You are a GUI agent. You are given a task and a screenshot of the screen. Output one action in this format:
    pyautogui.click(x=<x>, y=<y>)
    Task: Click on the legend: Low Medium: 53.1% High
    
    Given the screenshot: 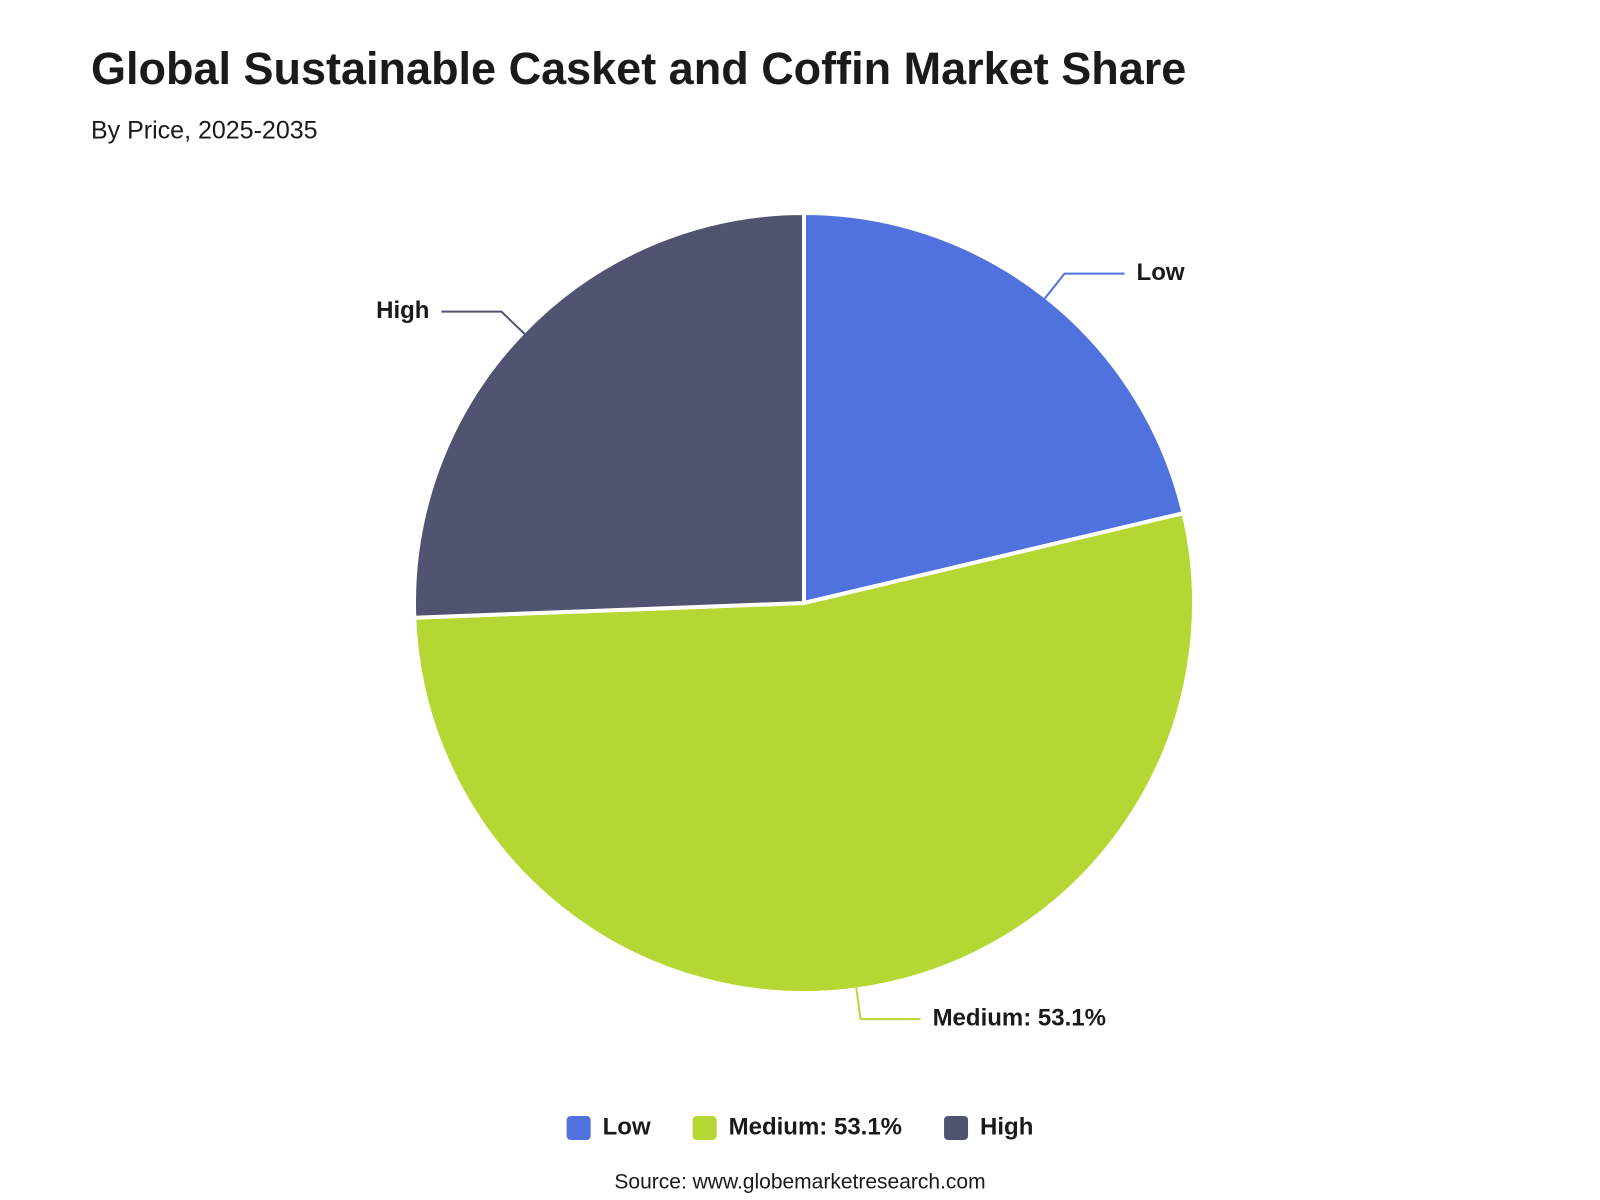 What is the action you would take?
    pyautogui.click(x=799, y=1126)
    